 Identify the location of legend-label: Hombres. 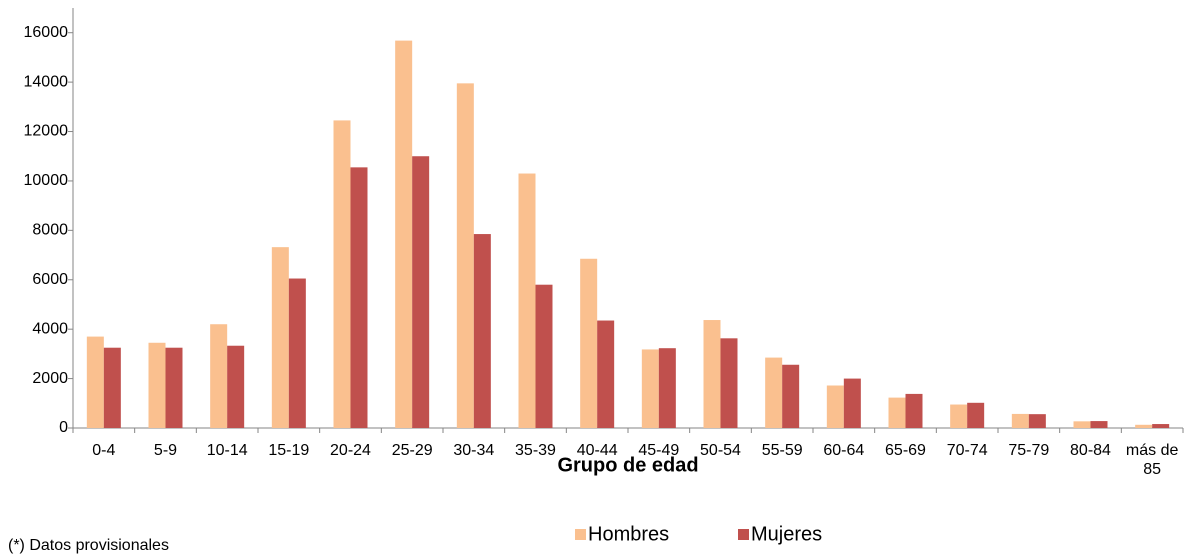
(628, 534).